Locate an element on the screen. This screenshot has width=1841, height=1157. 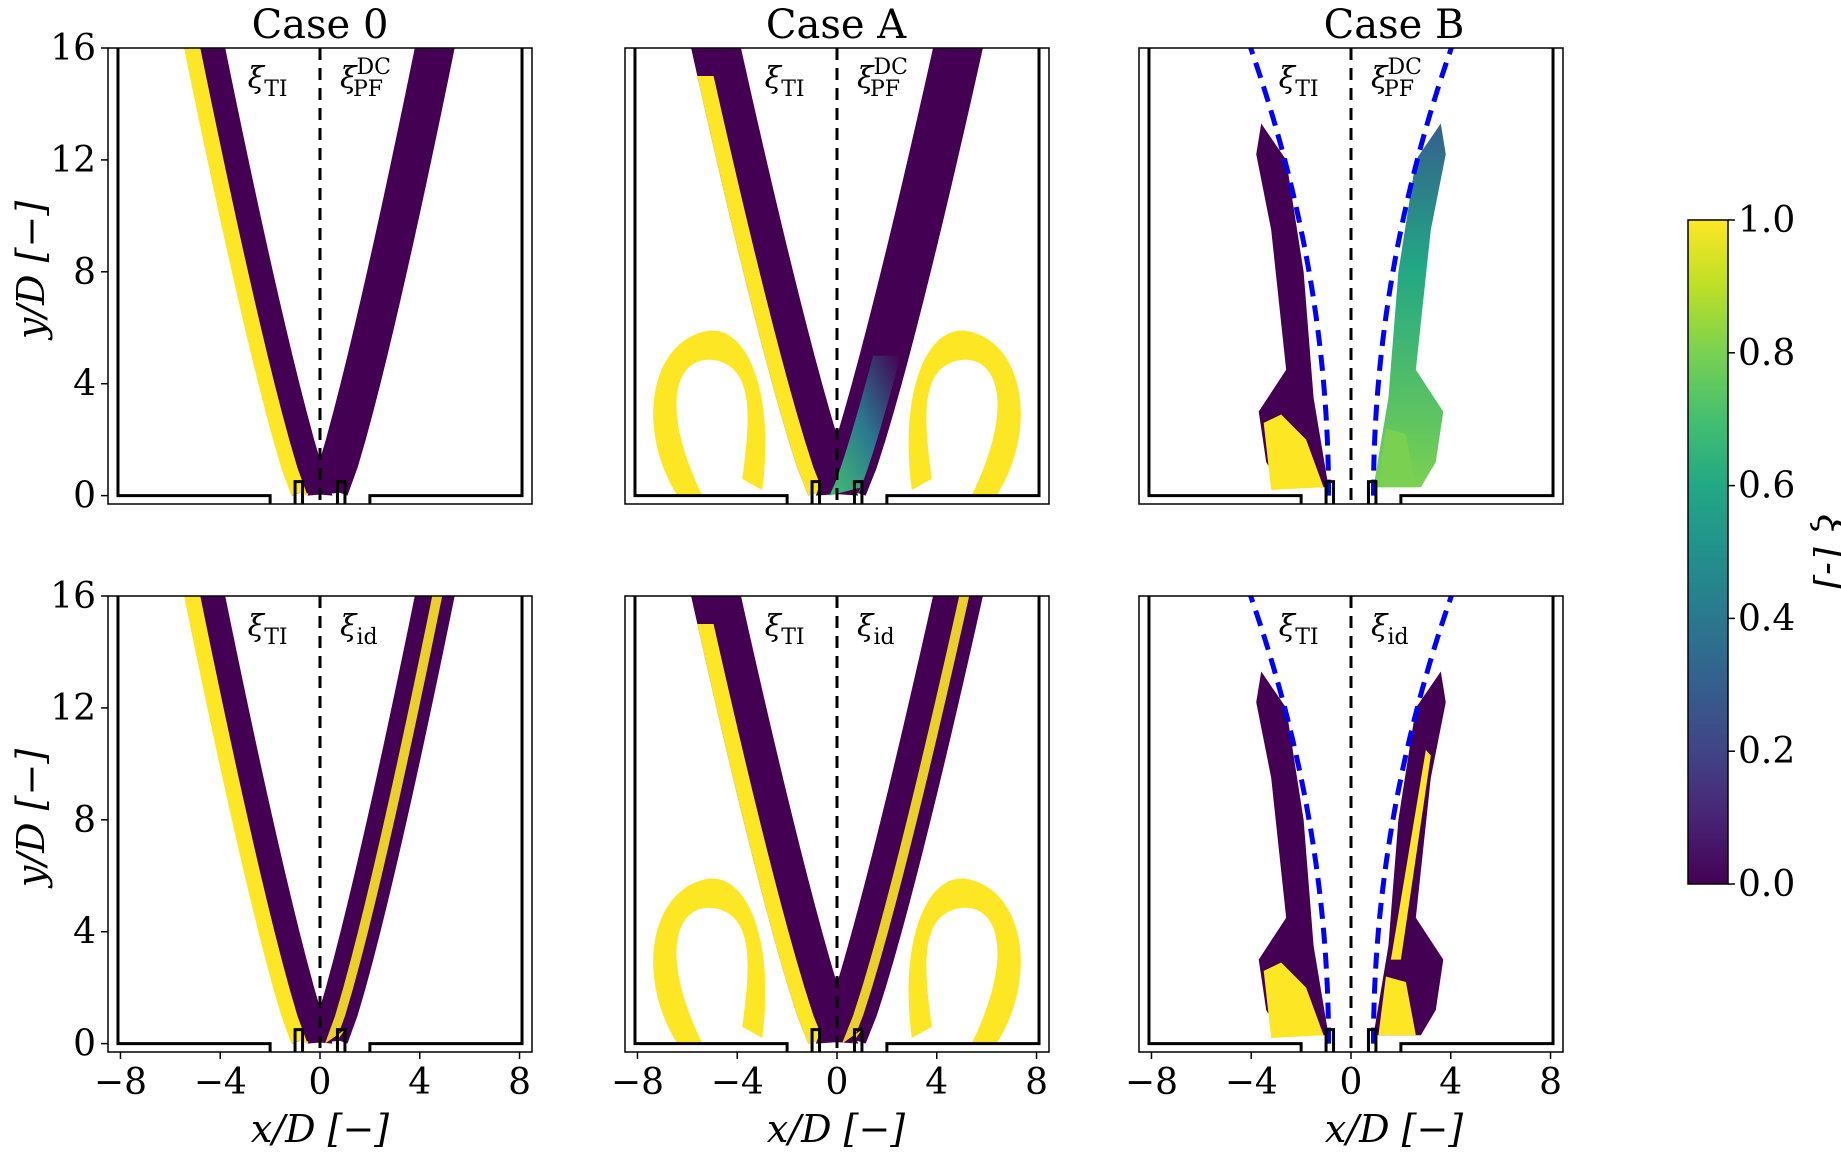
streak-right is located at coordinates (1410, 854).